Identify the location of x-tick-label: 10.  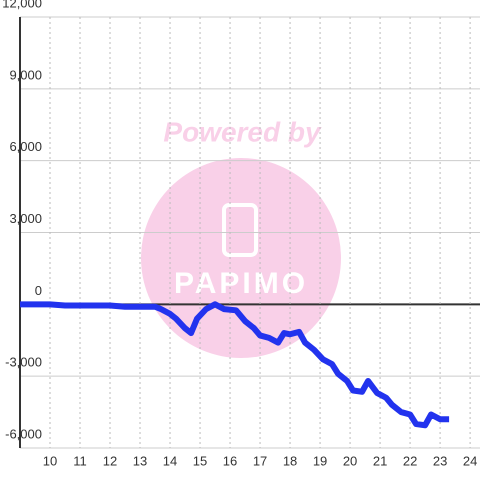
(50, 460).